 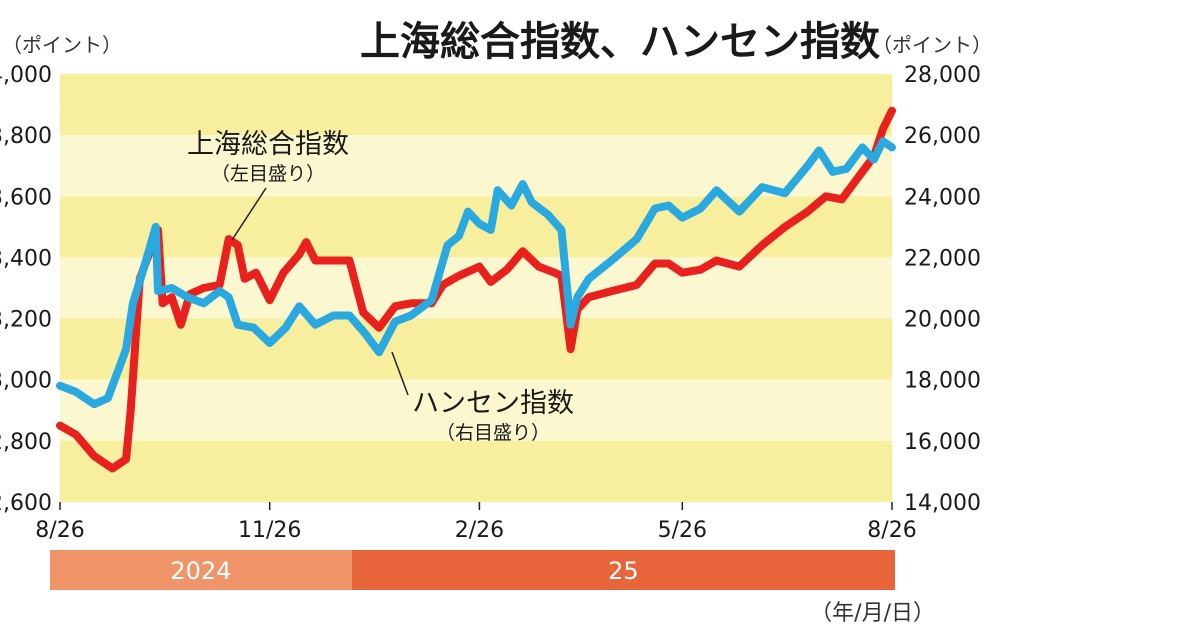 I want to click on year-band: 2024 25, so click(x=472, y=570).